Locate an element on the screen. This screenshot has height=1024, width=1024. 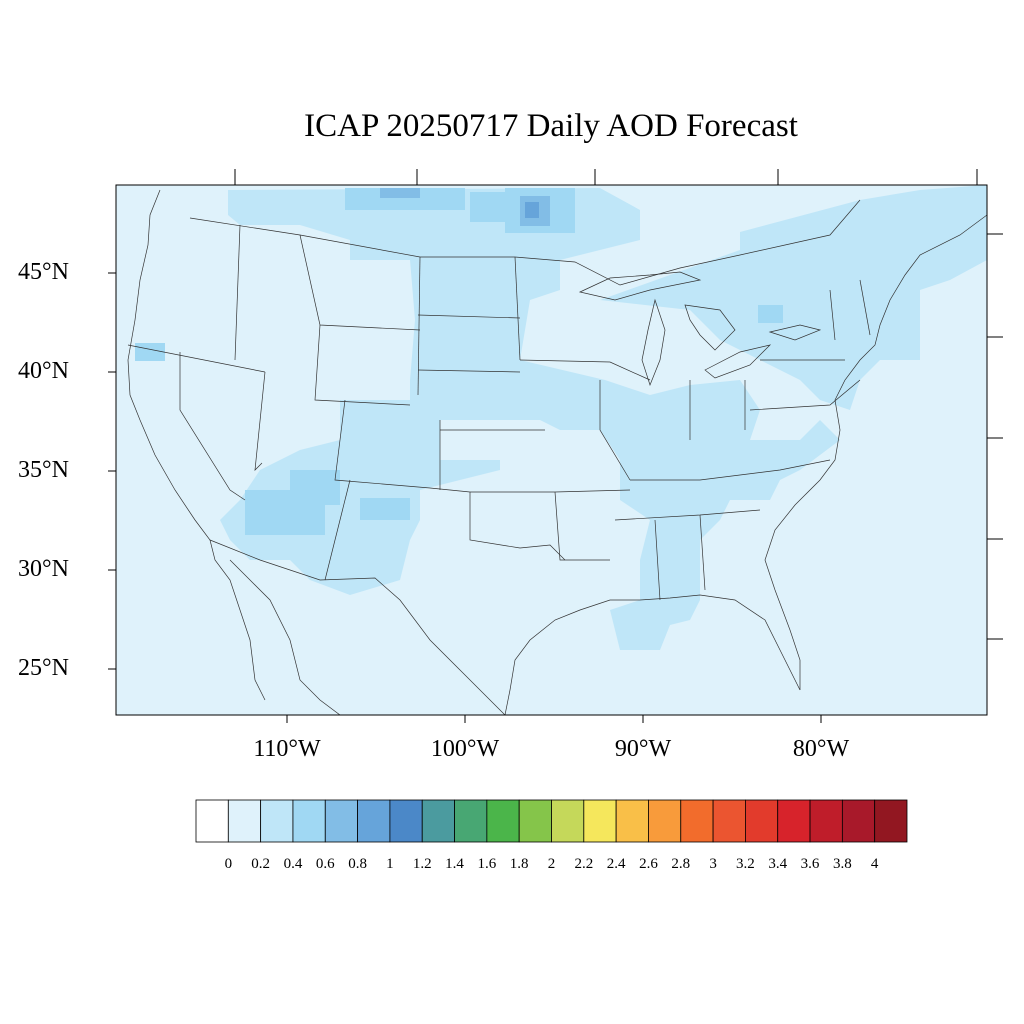
colorbar-label: 2.6 is located at coordinates (648, 864).